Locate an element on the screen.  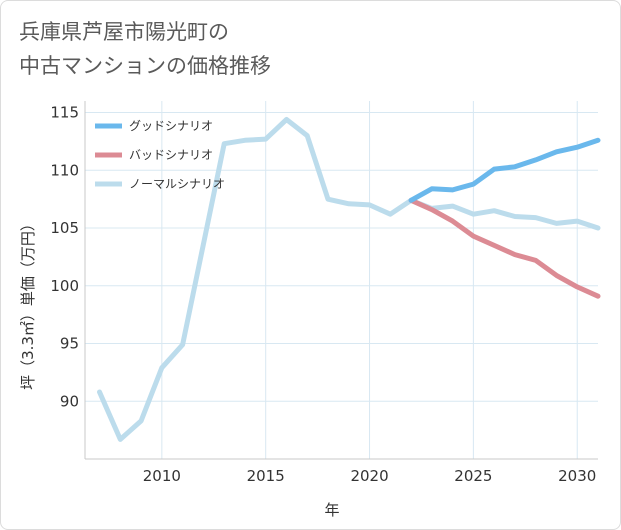
y-tick-label-90: 90 is located at coordinates (69, 401).